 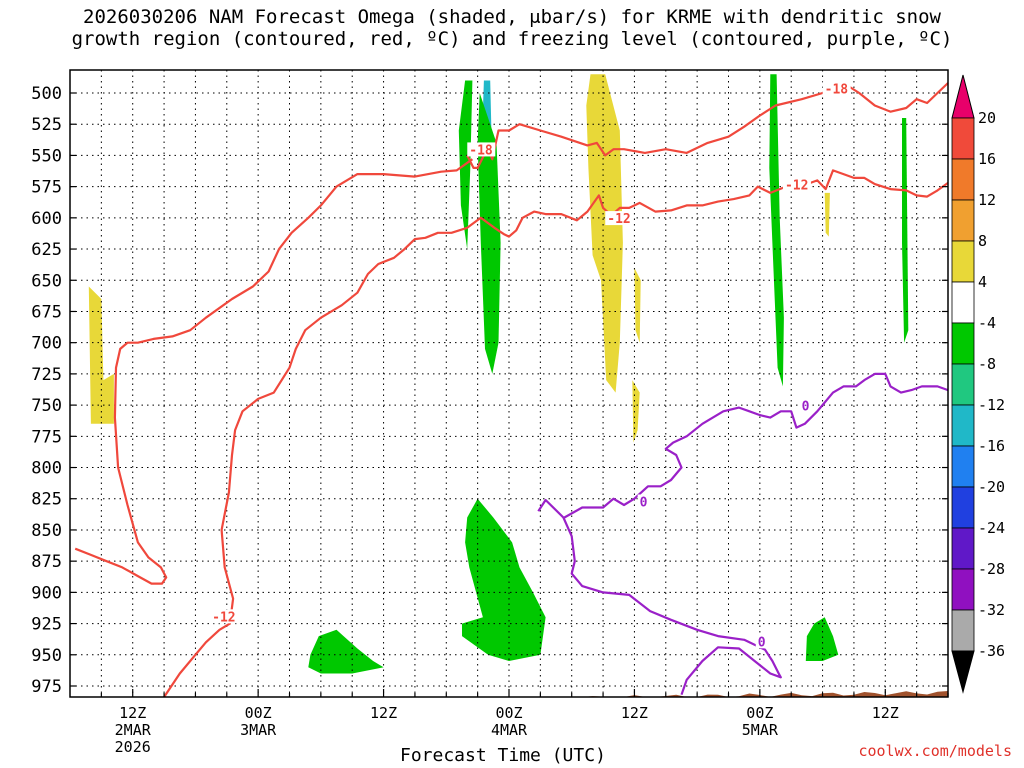 I want to click on freezing-label-c-bg, so click(x=761, y=641).